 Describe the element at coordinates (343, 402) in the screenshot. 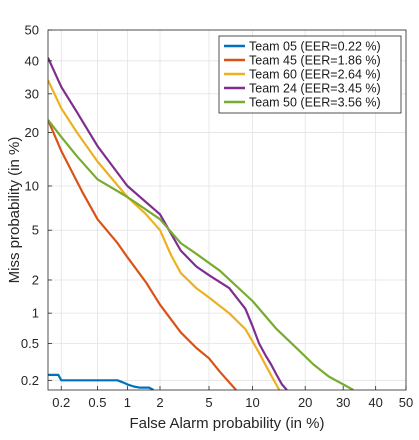

I see `x-tick-label: 30` at that location.